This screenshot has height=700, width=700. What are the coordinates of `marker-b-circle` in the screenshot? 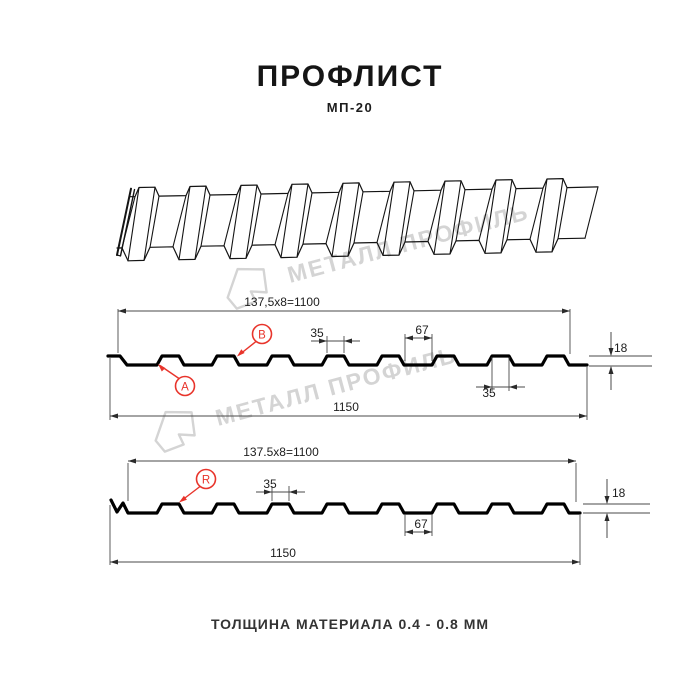 It's located at (262, 334).